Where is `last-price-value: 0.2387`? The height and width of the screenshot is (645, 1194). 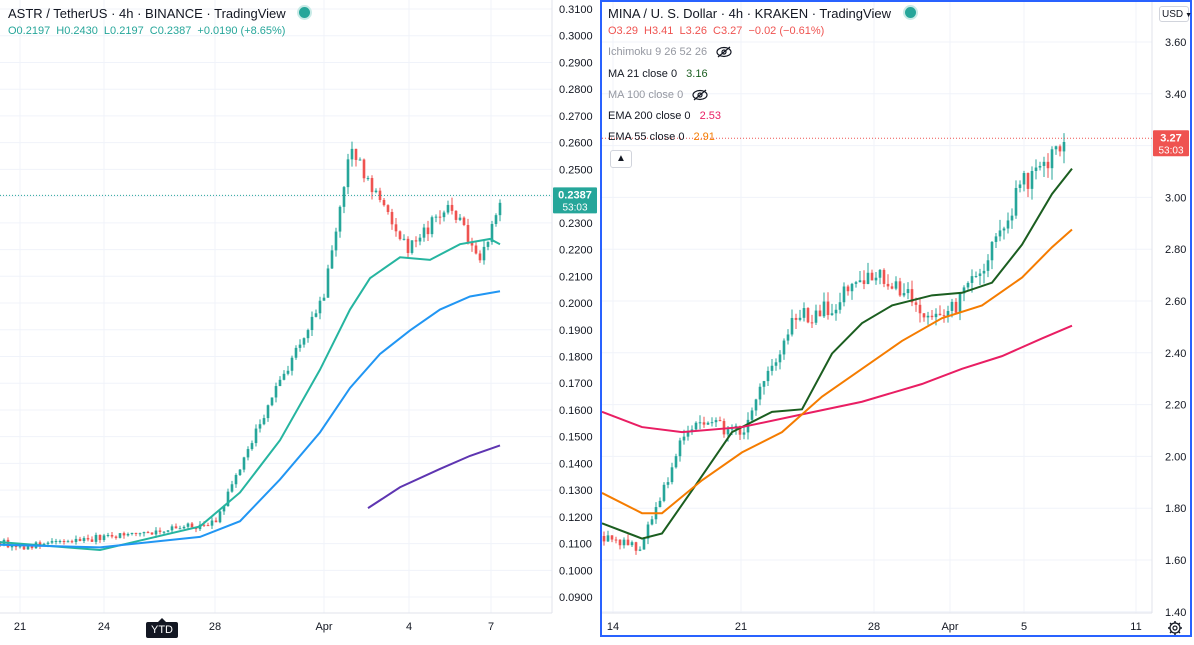 last-price-value: 0.2387 is located at coordinates (575, 195).